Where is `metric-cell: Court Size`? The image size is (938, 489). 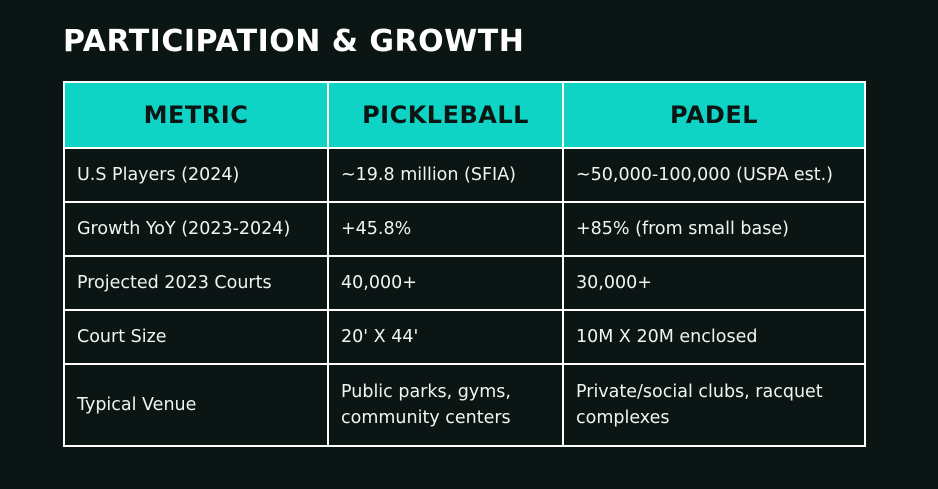
metric-cell: Court Size is located at coordinates (196, 337).